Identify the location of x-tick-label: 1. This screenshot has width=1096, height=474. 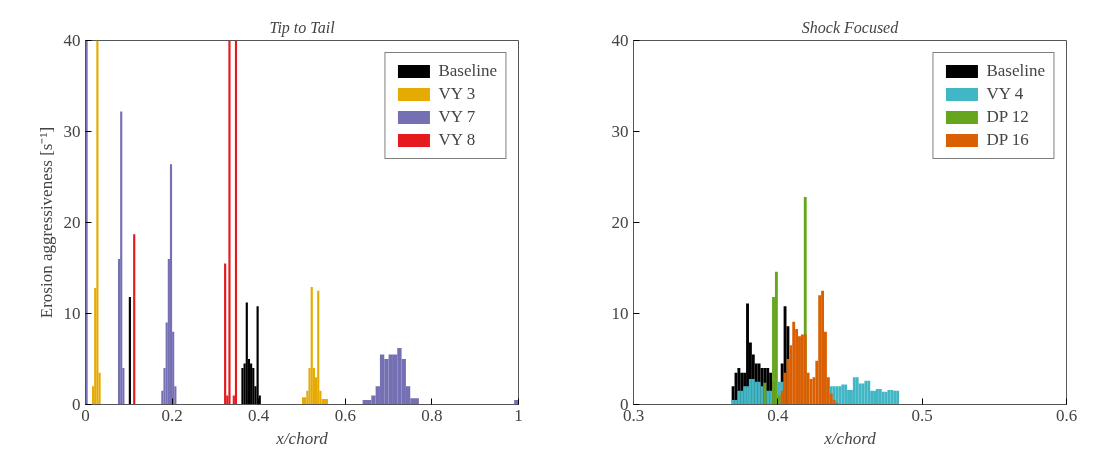
(518, 415).